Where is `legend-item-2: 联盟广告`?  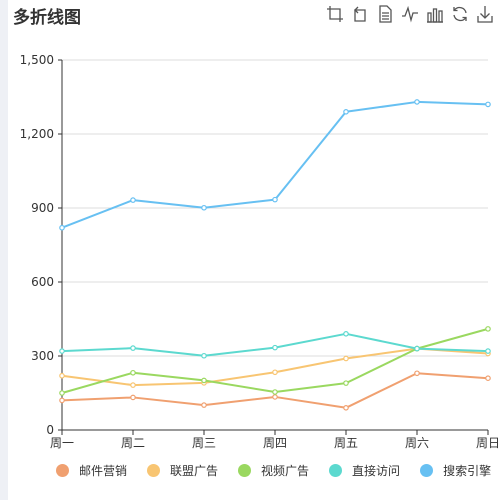
legend-item-2: 联盟广告 is located at coordinates (182, 470).